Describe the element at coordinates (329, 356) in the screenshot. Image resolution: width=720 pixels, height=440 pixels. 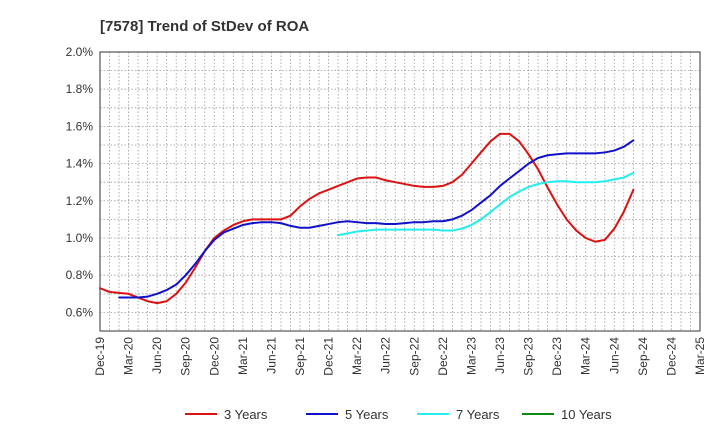
I see `x-tick-label: Dec-21` at that location.